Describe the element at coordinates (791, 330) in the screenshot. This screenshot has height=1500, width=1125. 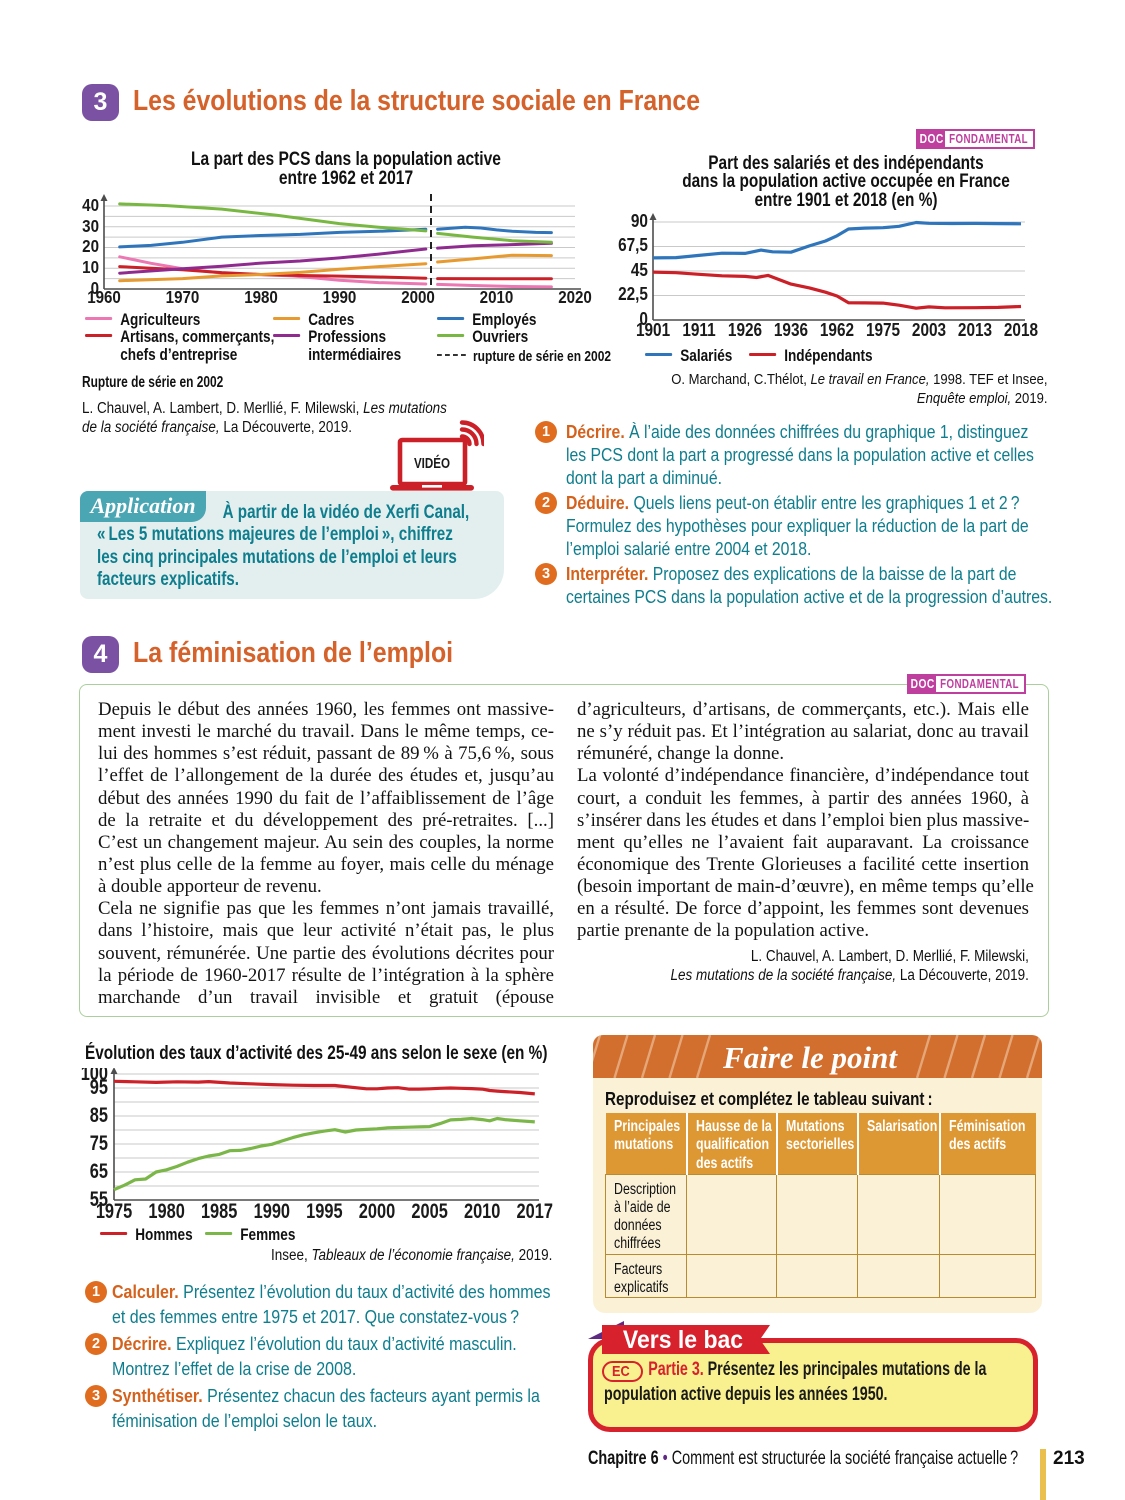
I see `svg-text: 1936` at that location.